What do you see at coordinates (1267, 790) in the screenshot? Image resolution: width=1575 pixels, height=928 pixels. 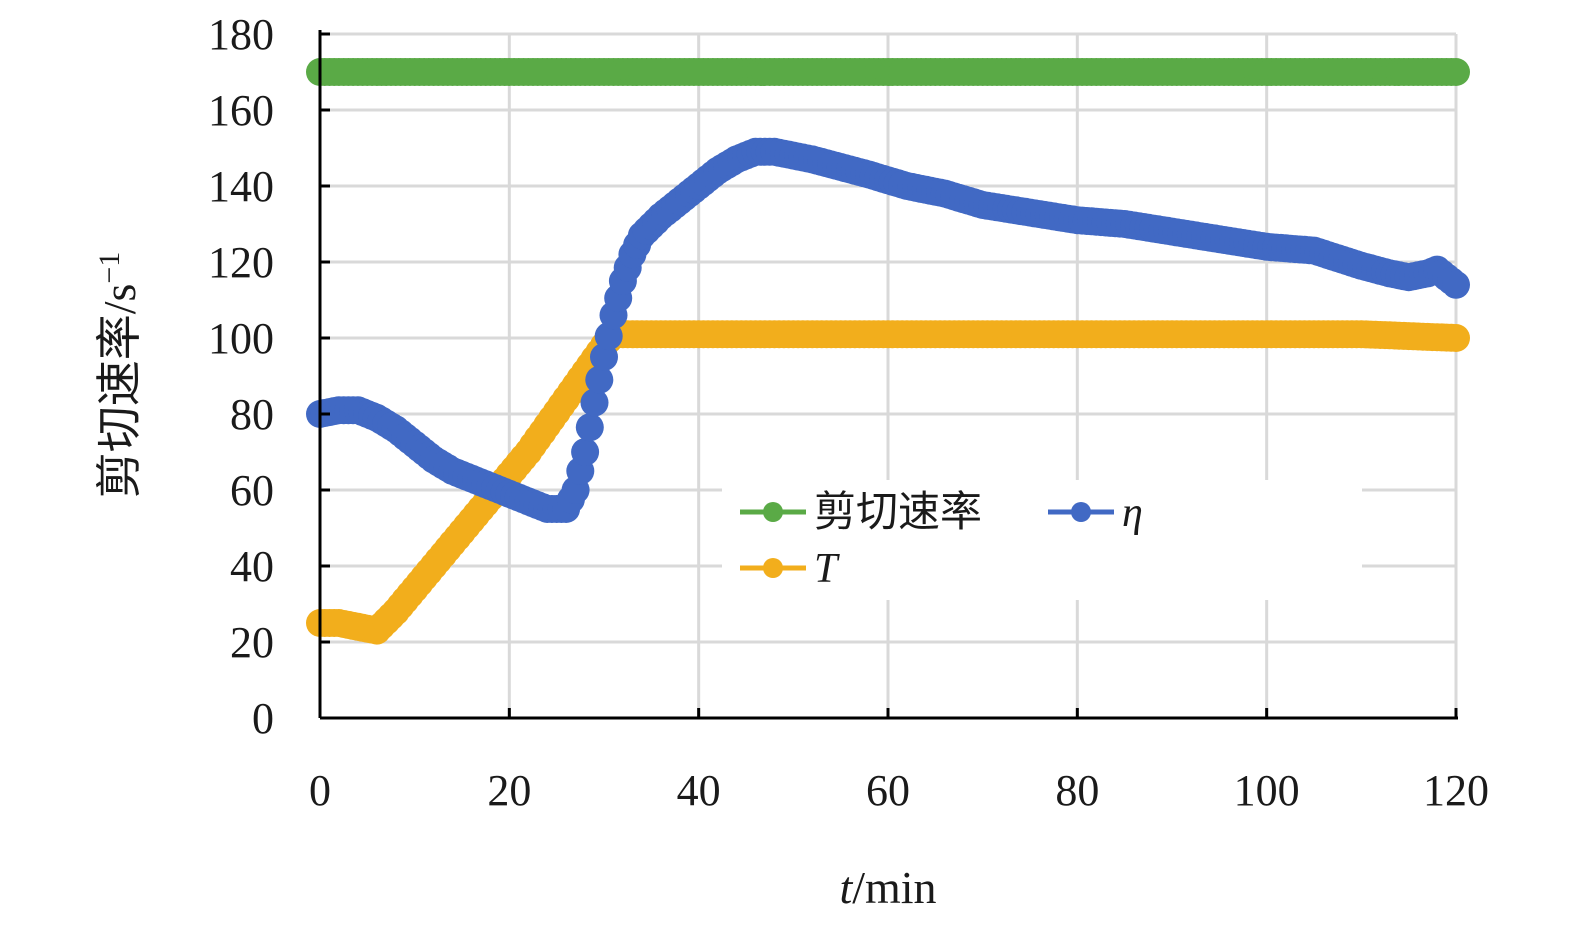 I see `x-tick-label: 100` at bounding box center [1267, 790].